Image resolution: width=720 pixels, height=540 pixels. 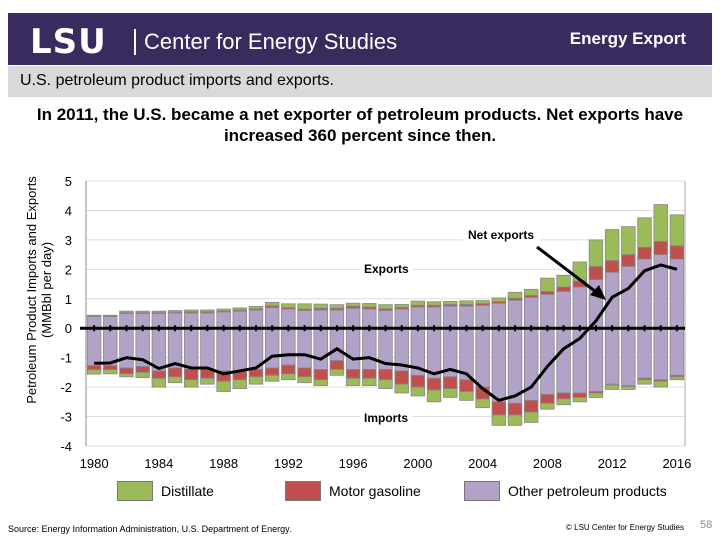 What do you see at coordinates (547, 463) in the screenshot?
I see `x-tick-label: 2008` at bounding box center [547, 463].